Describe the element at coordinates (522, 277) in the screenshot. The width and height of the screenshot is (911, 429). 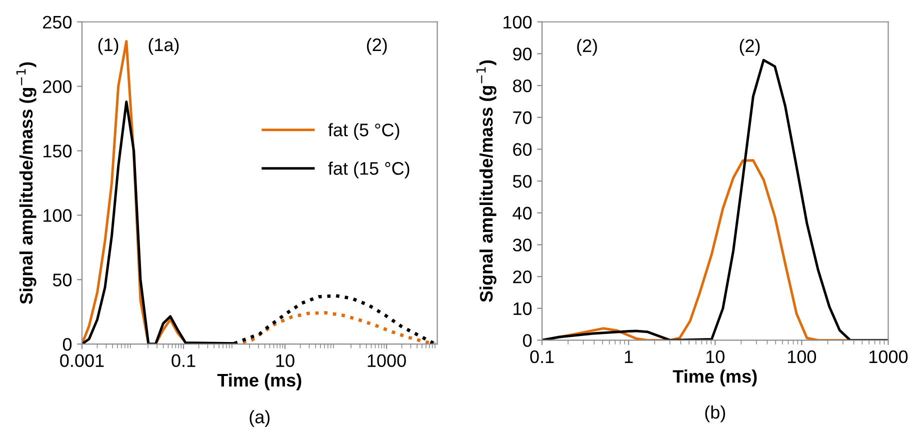
I see `y-tick-label: 20` at that location.